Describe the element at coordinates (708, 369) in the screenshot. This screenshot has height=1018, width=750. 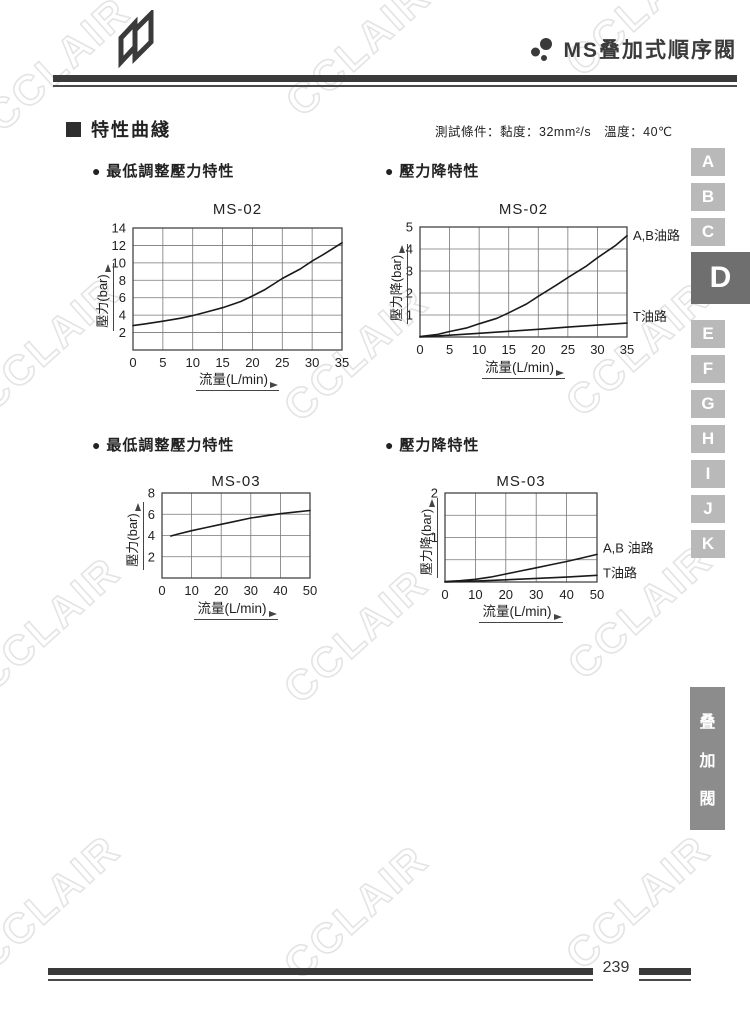
I see `sidebar-tab-f: F` at that location.